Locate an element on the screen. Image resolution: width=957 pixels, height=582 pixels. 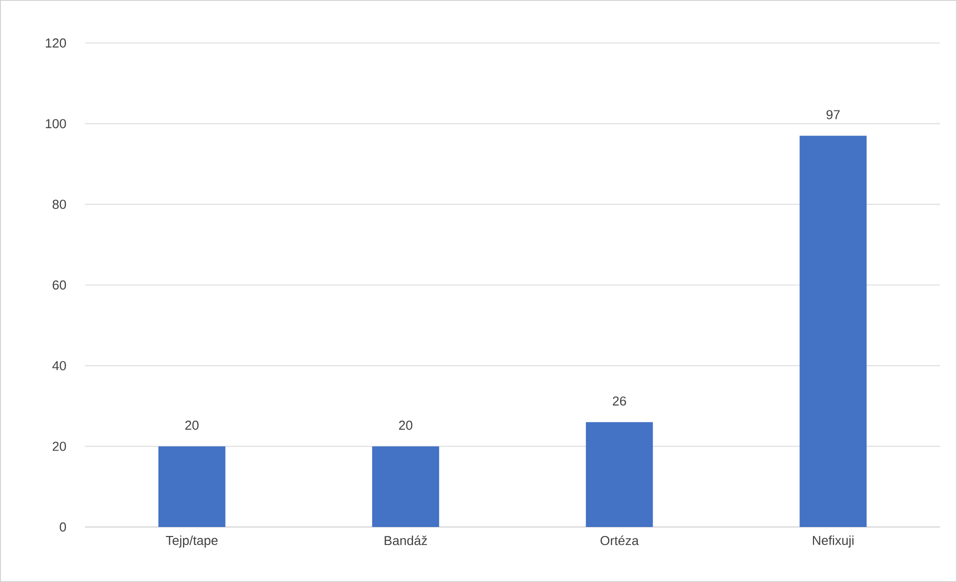
y-tick-label: 40 is located at coordinates (59, 365).